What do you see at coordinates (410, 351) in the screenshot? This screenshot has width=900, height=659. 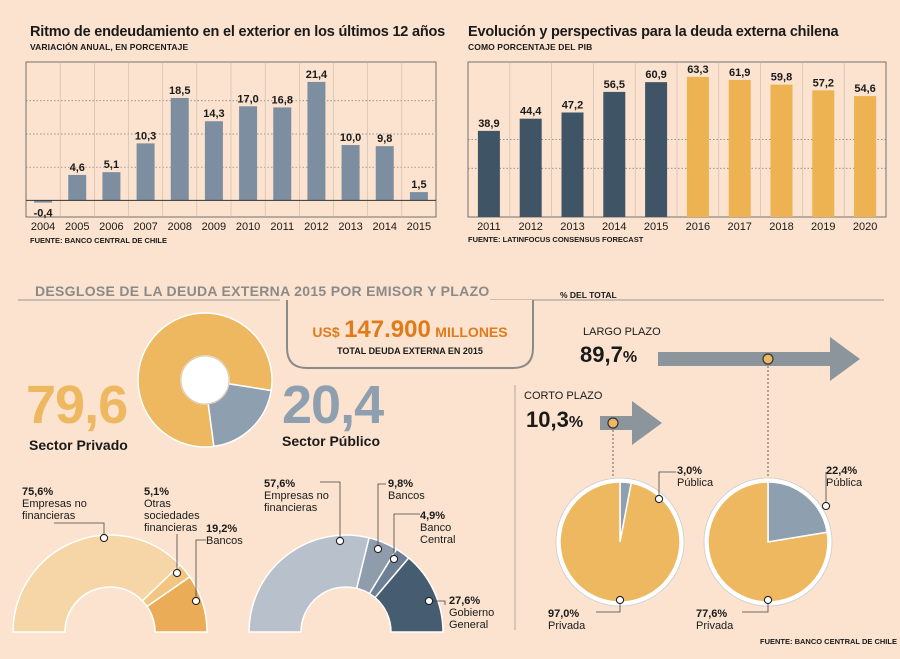 I see `total-debt-label: TOTAL DEUDA EXTERNA EN 2015` at bounding box center [410, 351].